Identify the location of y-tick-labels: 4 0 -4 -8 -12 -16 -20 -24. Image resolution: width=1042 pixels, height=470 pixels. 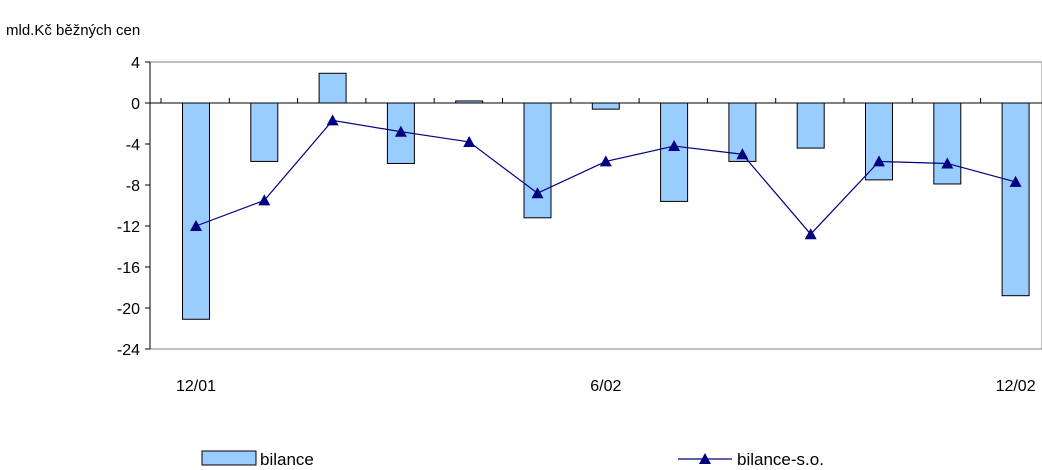
(128, 207).